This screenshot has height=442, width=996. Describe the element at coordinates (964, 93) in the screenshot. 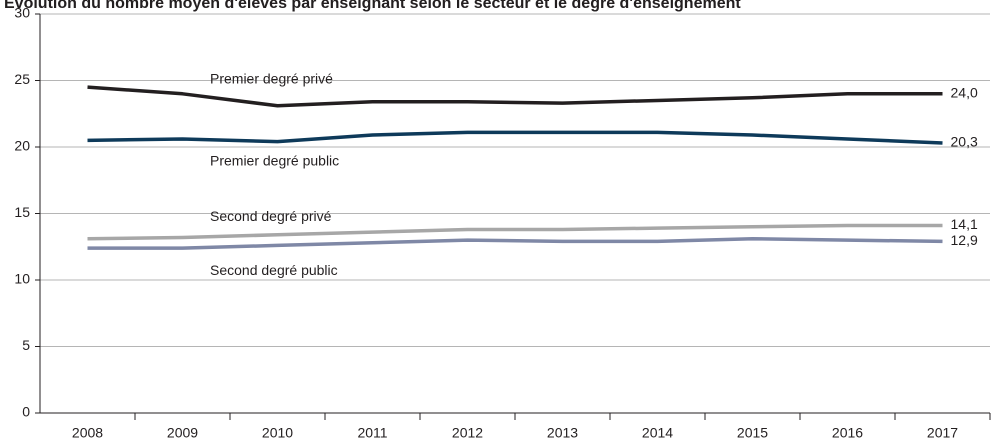

I see `value-label: 24,0` at that location.